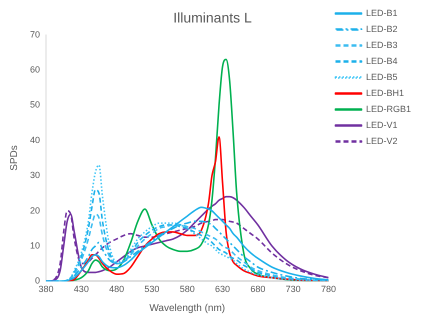 The image size is (425, 322). What do you see at coordinates (35, 34) in the screenshot?
I see `y-tick-label: 70` at bounding box center [35, 34].